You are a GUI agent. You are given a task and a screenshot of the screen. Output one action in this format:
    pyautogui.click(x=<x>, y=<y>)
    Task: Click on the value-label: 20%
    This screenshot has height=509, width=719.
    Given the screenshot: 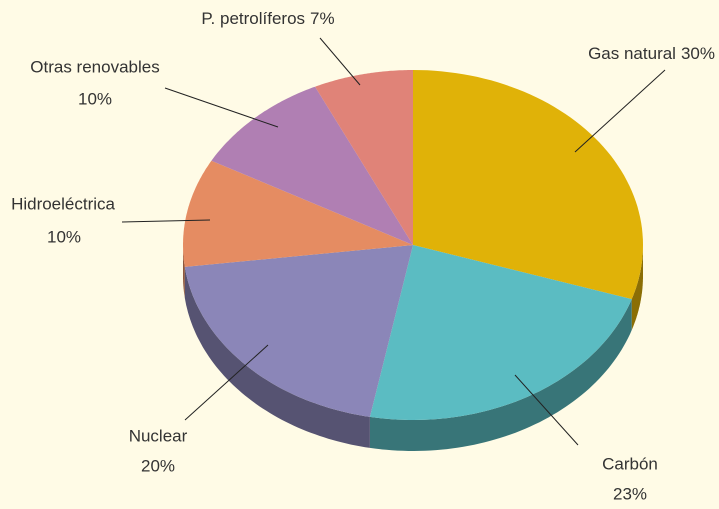 What is the action you would take?
    pyautogui.click(x=158, y=465)
    